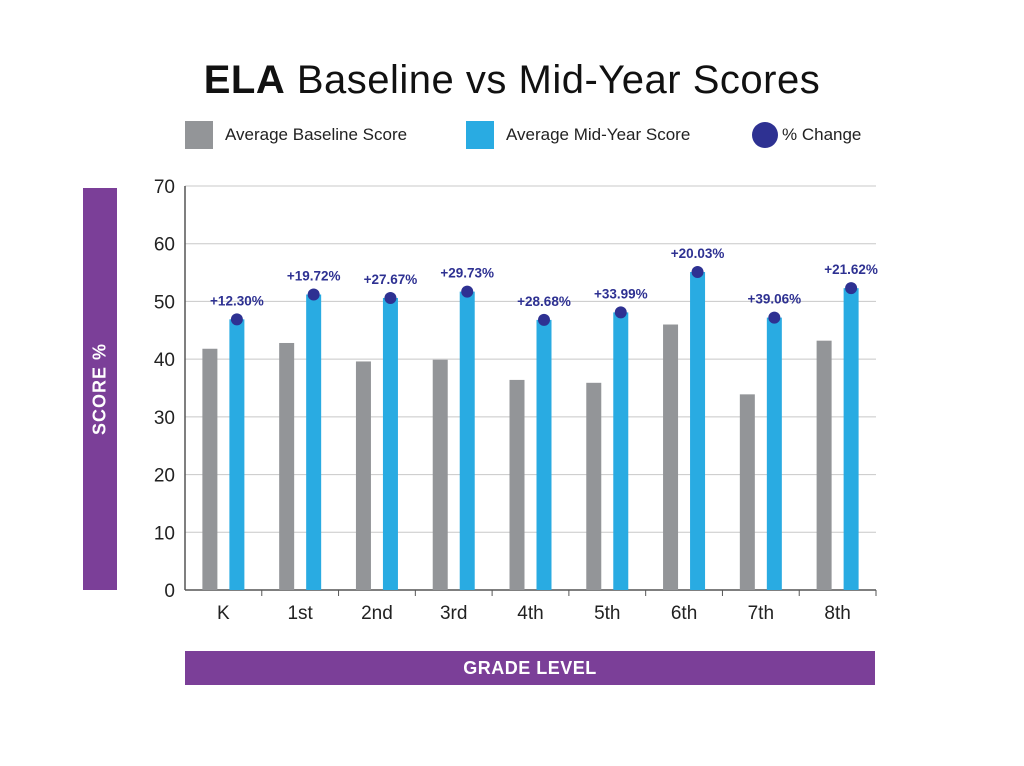 Image resolution: width=1024 pixels, height=766 pixels. Describe the element at coordinates (391, 279) in the screenshot. I see `change-label: +27.67%` at that location.